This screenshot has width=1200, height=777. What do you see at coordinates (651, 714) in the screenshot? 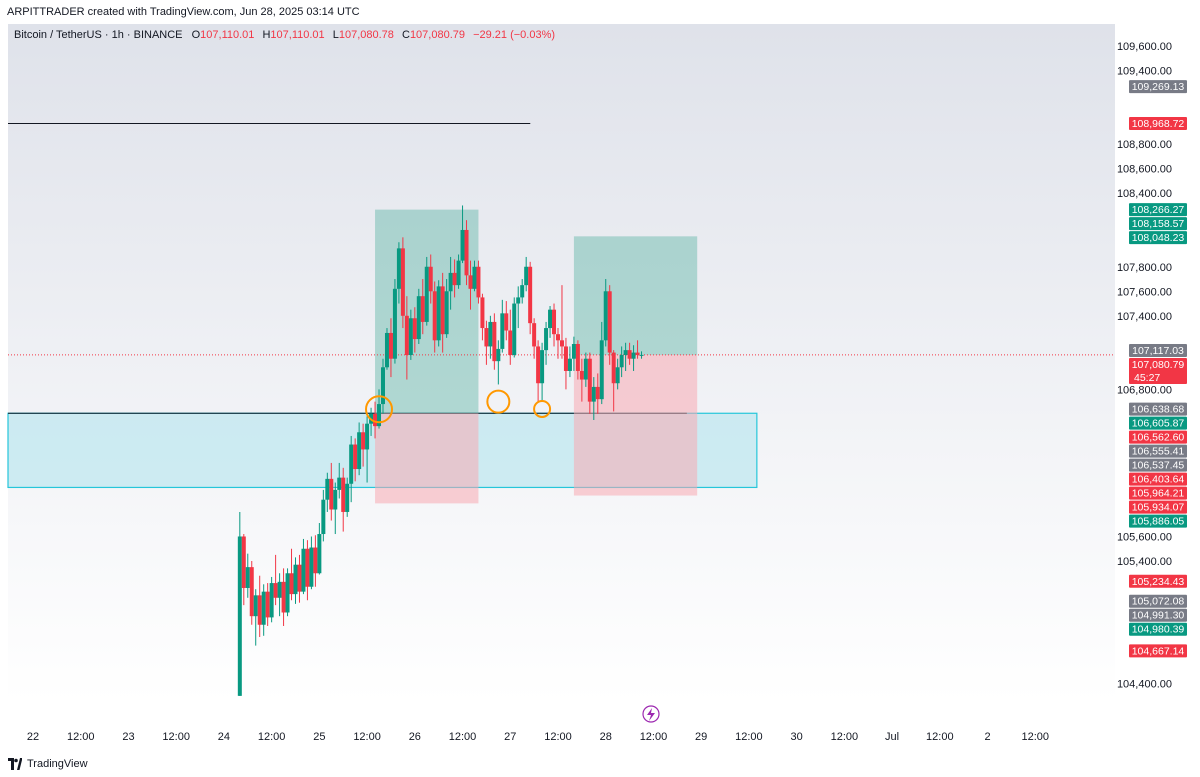
I see `lightning-icon` at bounding box center [651, 714].